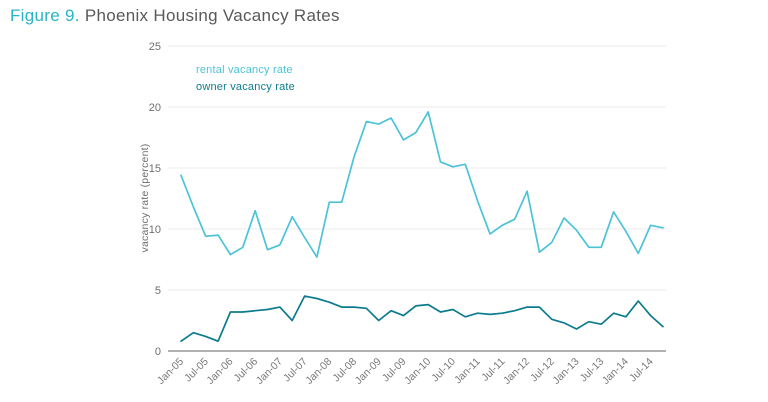 The height and width of the screenshot is (402, 768). I want to click on y-tick-label: 10, so click(155, 230).